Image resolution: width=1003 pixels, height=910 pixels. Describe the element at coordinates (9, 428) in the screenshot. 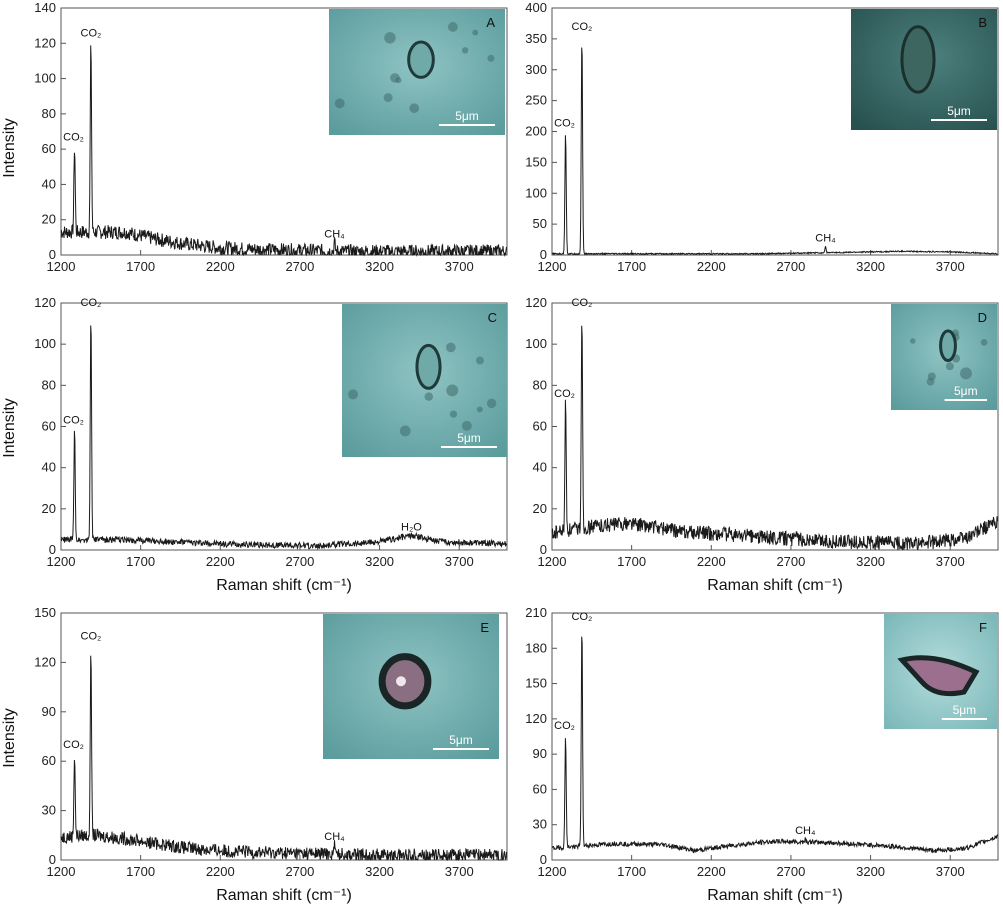

I see `y-axis-title: Intensity` at that location.